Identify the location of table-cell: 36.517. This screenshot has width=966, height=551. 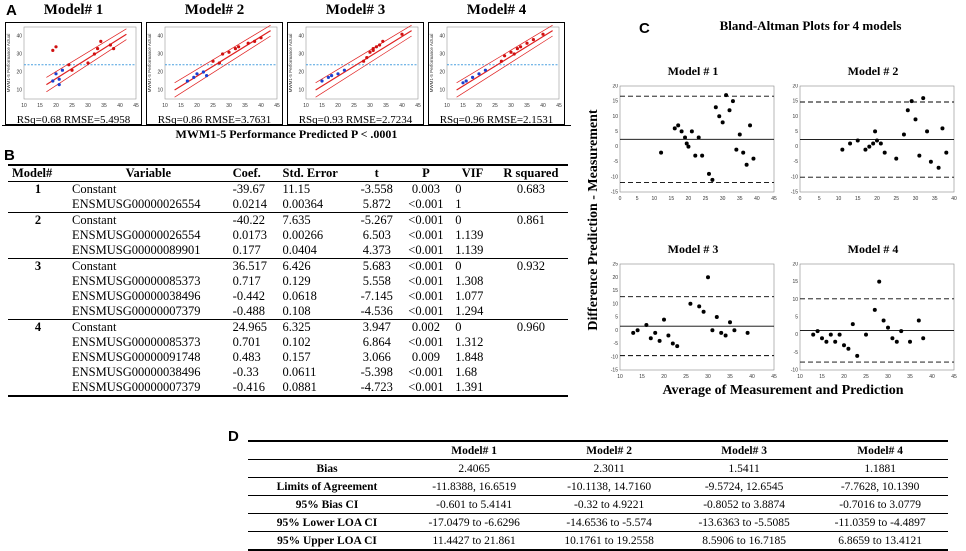
(253, 266).